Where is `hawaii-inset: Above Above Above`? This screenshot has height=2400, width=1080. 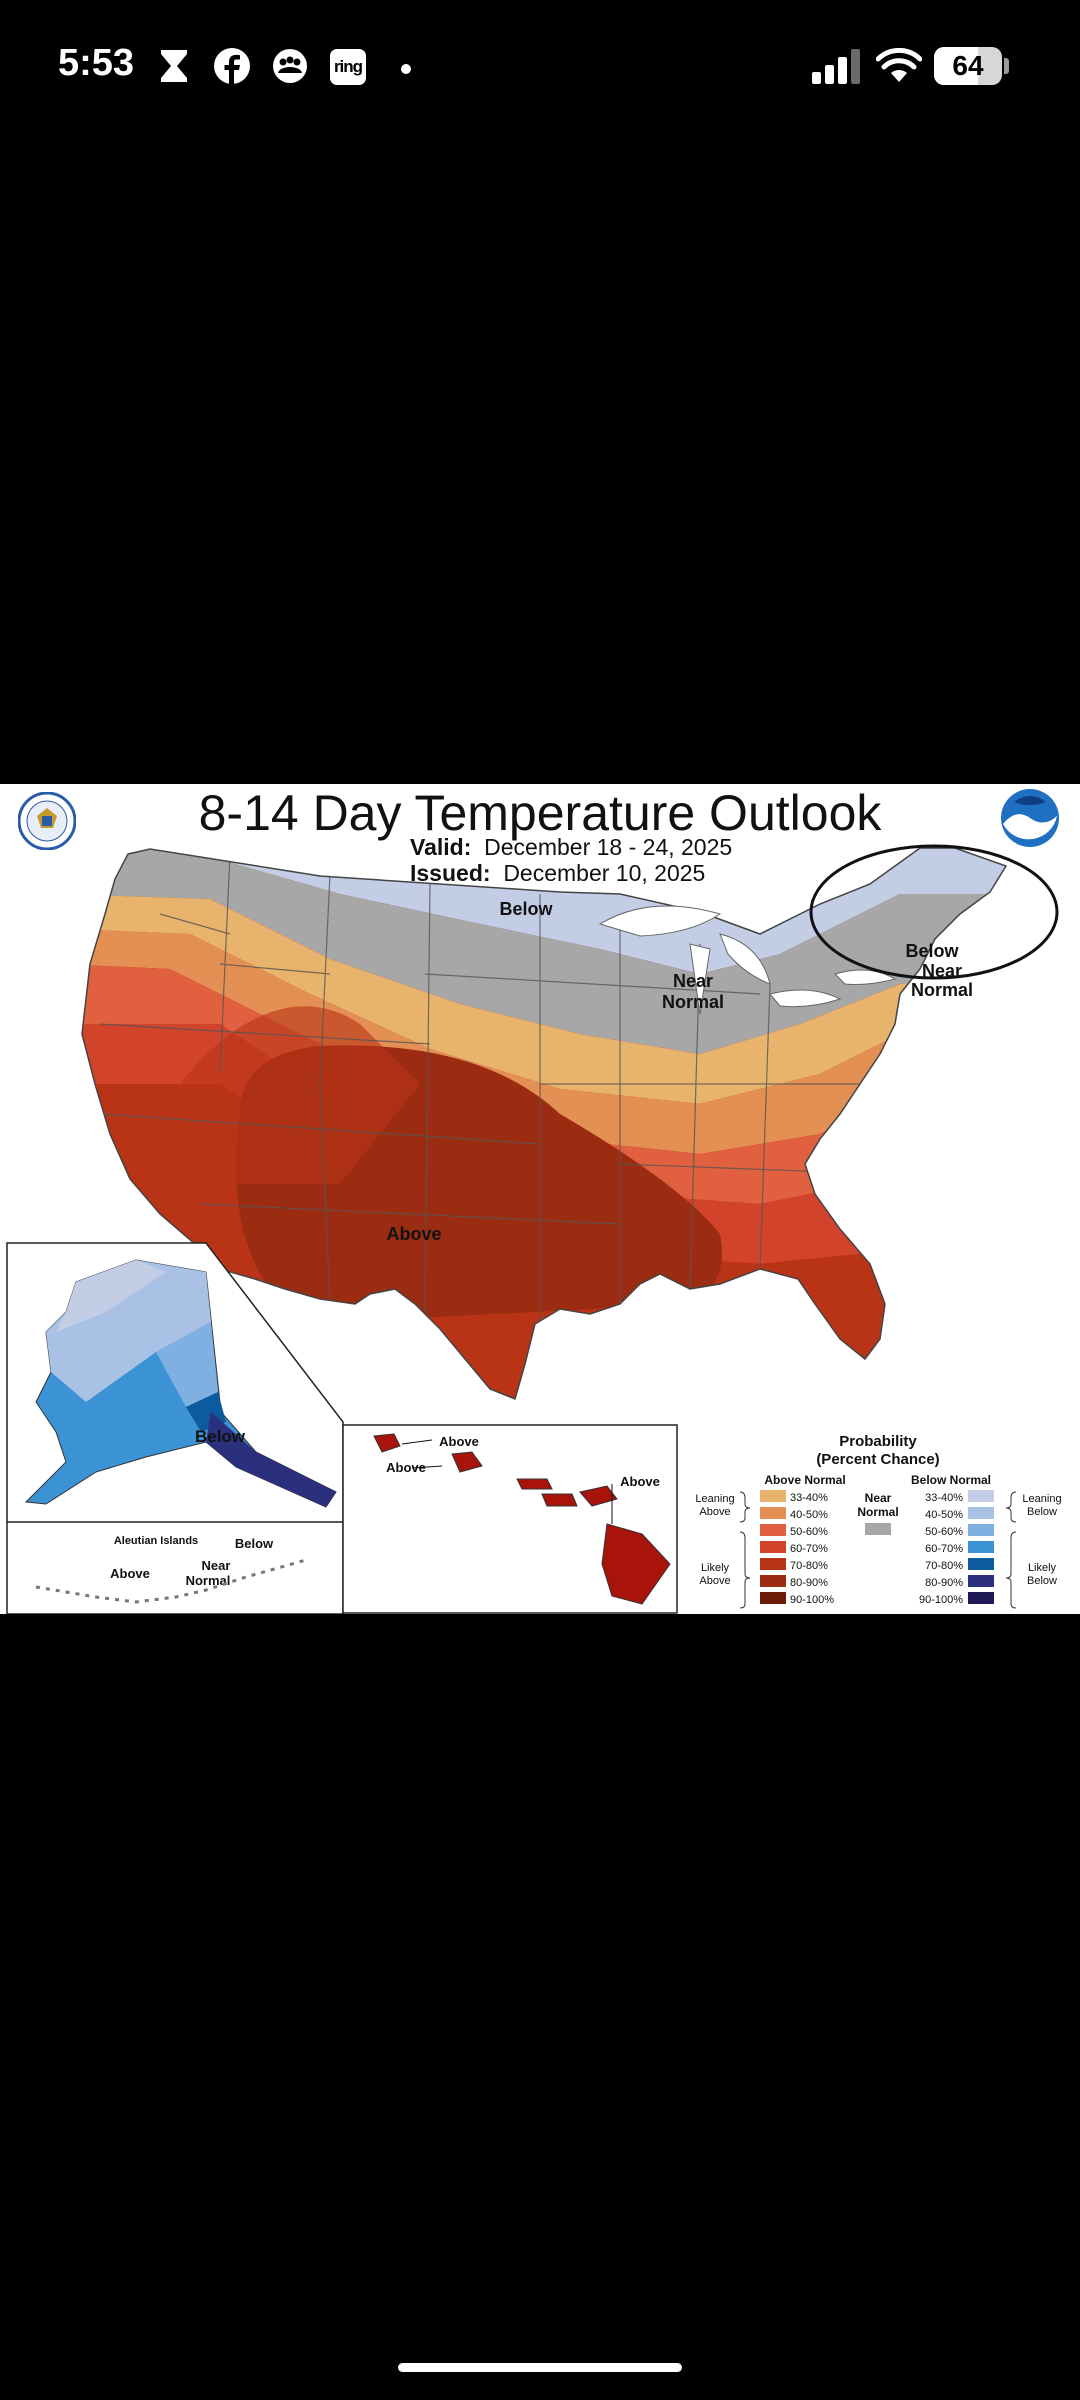 hawaii-inset: Above Above Above is located at coordinates (510, 1519).